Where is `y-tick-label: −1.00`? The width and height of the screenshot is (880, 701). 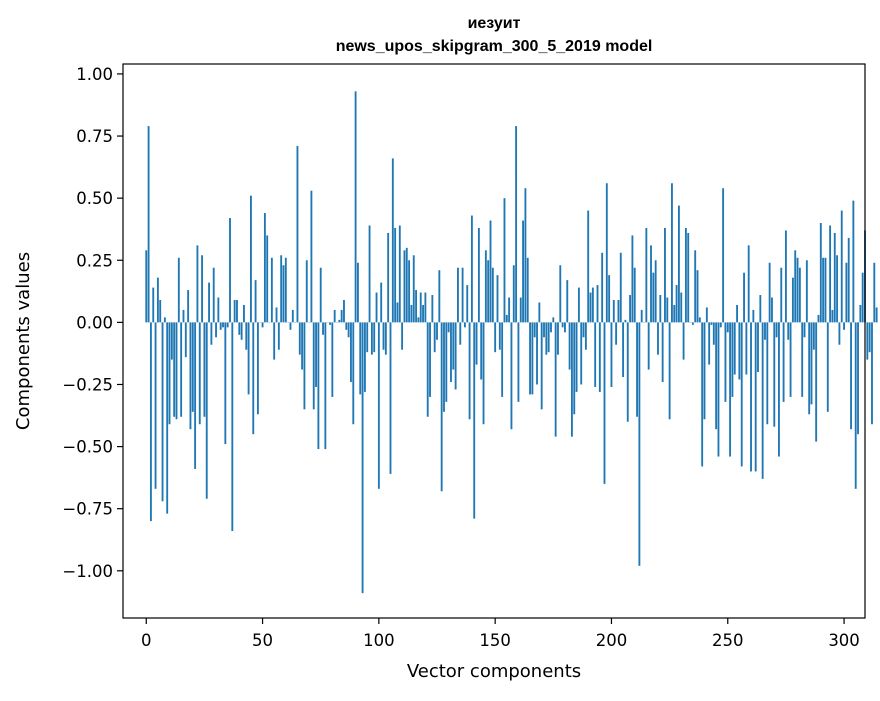
y-tick-label: −1.00 is located at coordinates (87, 571).